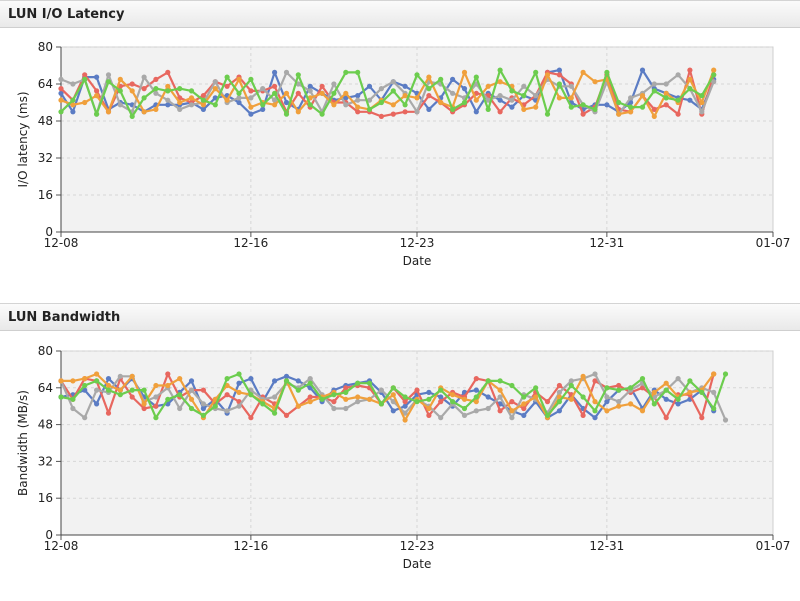  I want to click on y-tick-label: 32, so click(45, 461).